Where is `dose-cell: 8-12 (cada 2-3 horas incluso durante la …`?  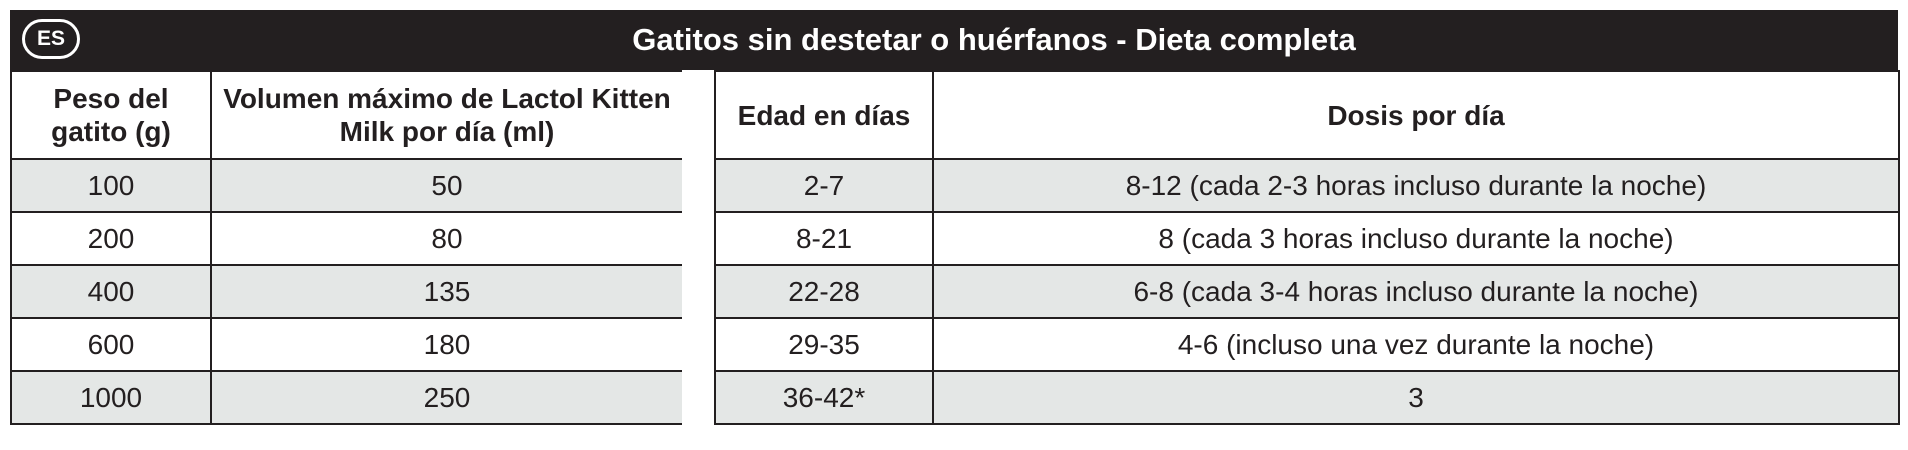
dose-cell: 8-12 (cada 2-3 horas incluso durante la … is located at coordinates (1416, 185).